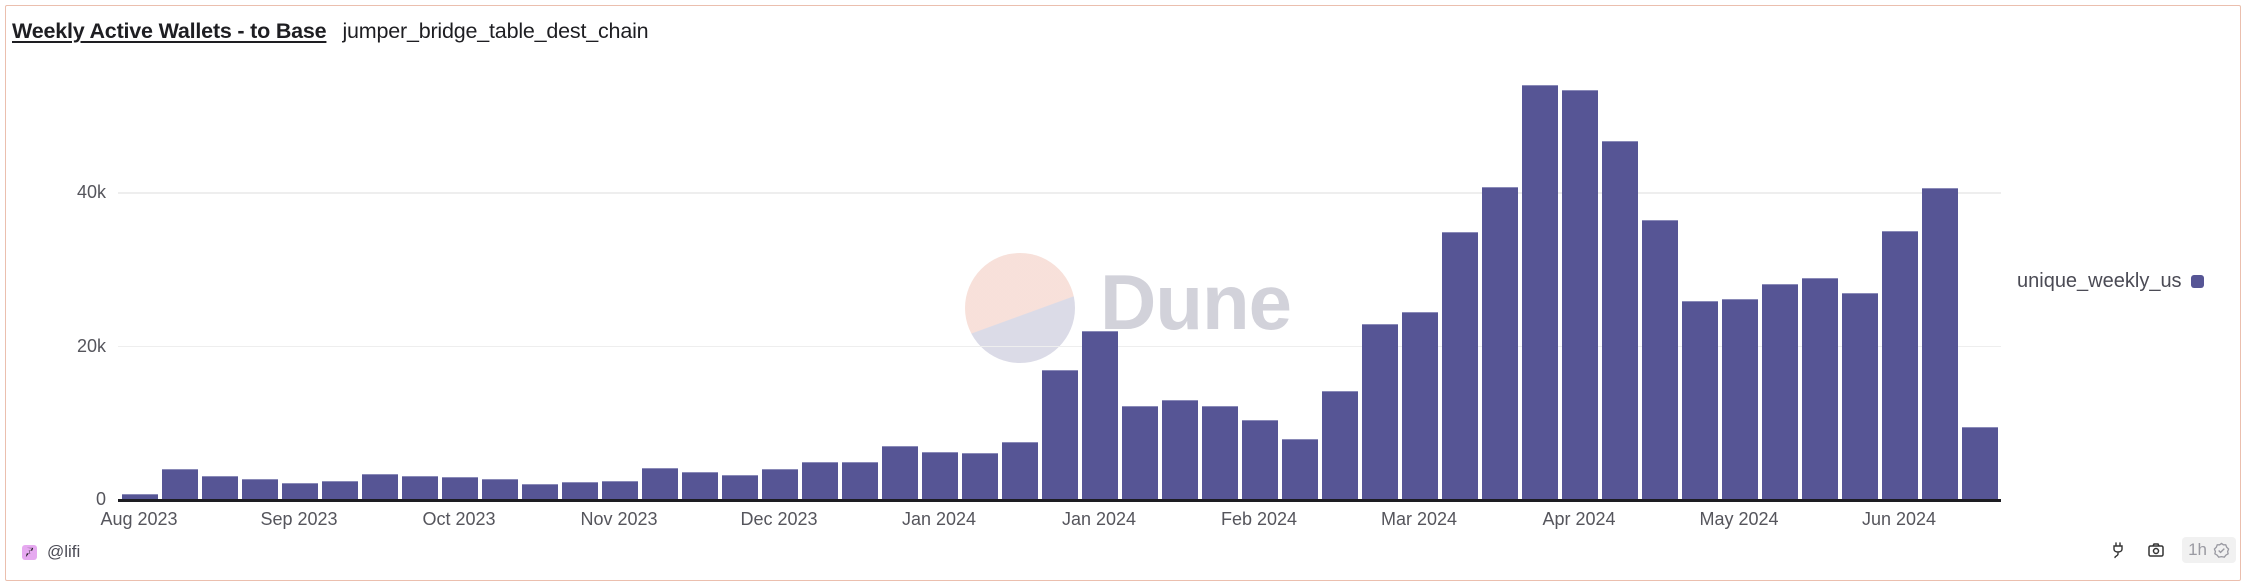 This screenshot has height=586, width=2246. I want to click on check-badge-icon, so click(2221, 550).